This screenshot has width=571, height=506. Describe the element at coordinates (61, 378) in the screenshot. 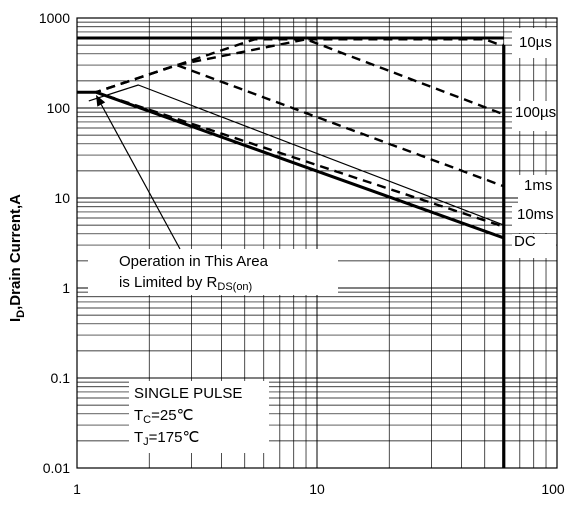

I see `y-tick-label: 0.1` at that location.